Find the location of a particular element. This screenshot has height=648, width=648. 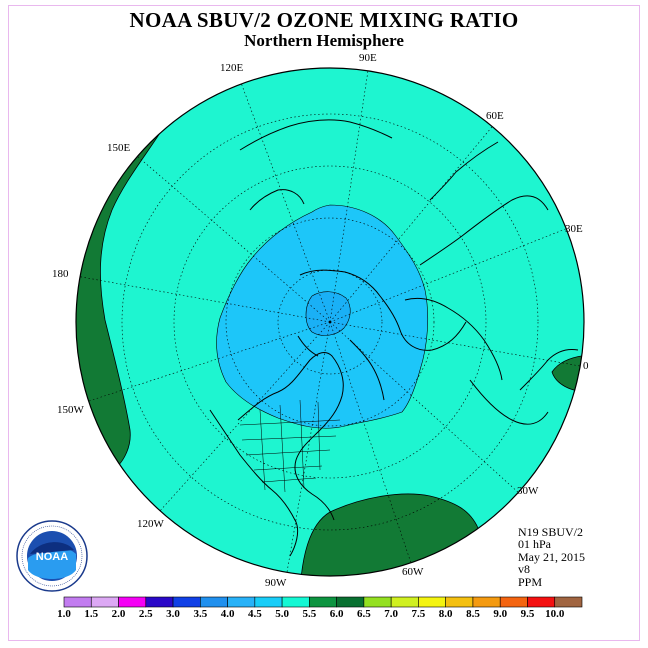

info-version: v8 is located at coordinates (524, 569).